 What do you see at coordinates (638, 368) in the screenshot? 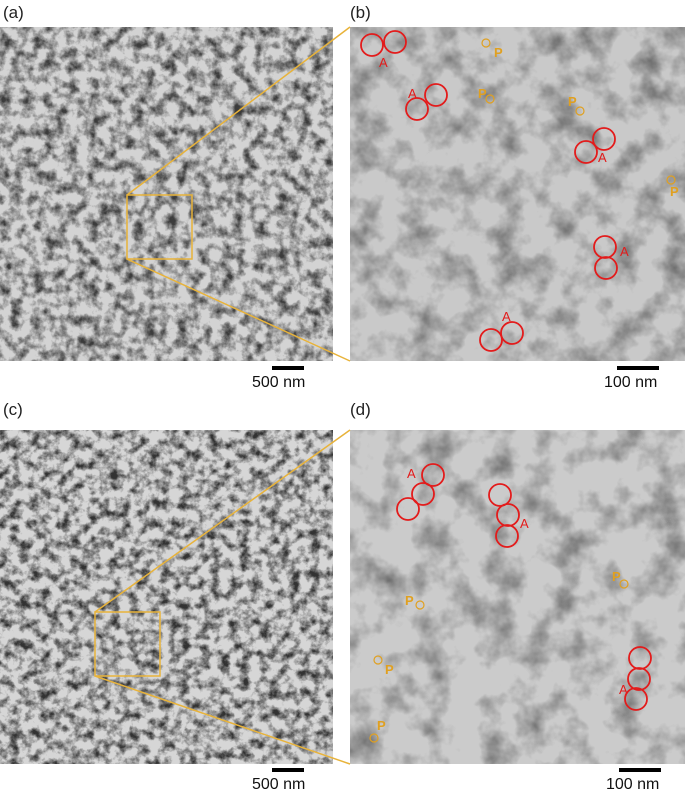
I see `scale-bar-b` at bounding box center [638, 368].